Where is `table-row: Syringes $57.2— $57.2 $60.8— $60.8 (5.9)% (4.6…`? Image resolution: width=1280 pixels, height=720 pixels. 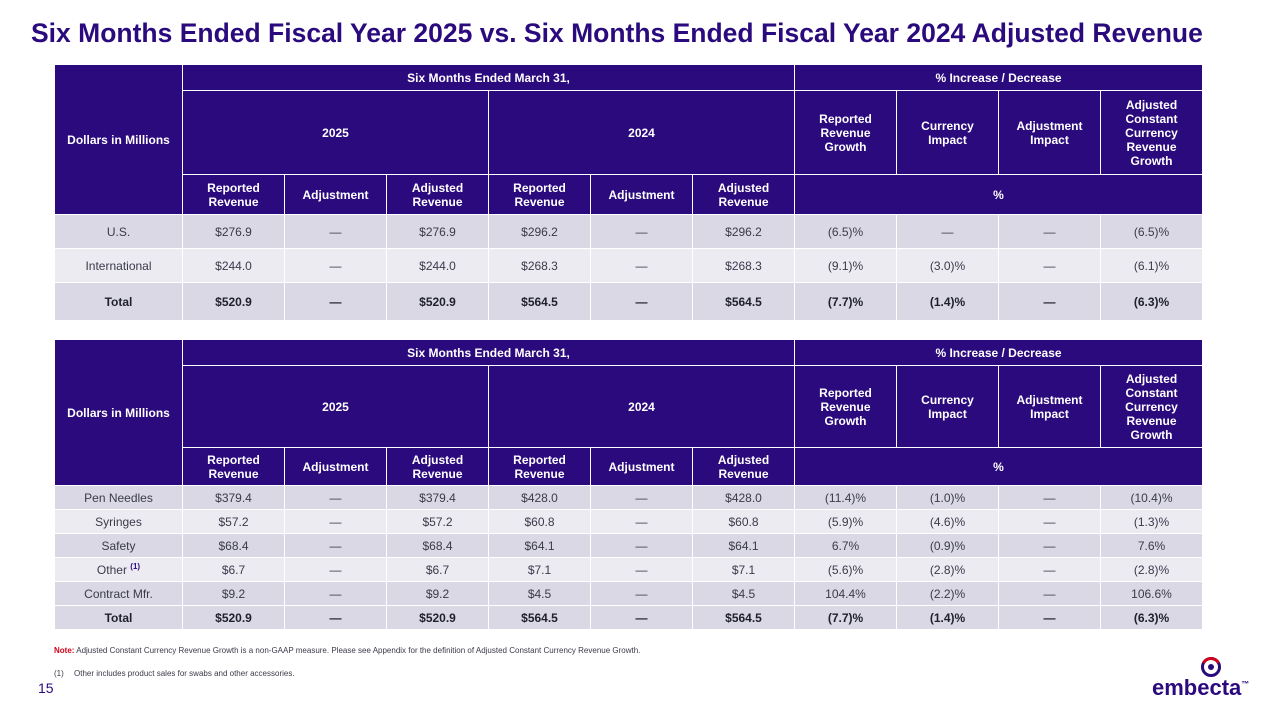
table-row: Syringes $57.2— $57.2 $60.8— $60.8 (5.9)% (4.6… is located at coordinates (628, 521).